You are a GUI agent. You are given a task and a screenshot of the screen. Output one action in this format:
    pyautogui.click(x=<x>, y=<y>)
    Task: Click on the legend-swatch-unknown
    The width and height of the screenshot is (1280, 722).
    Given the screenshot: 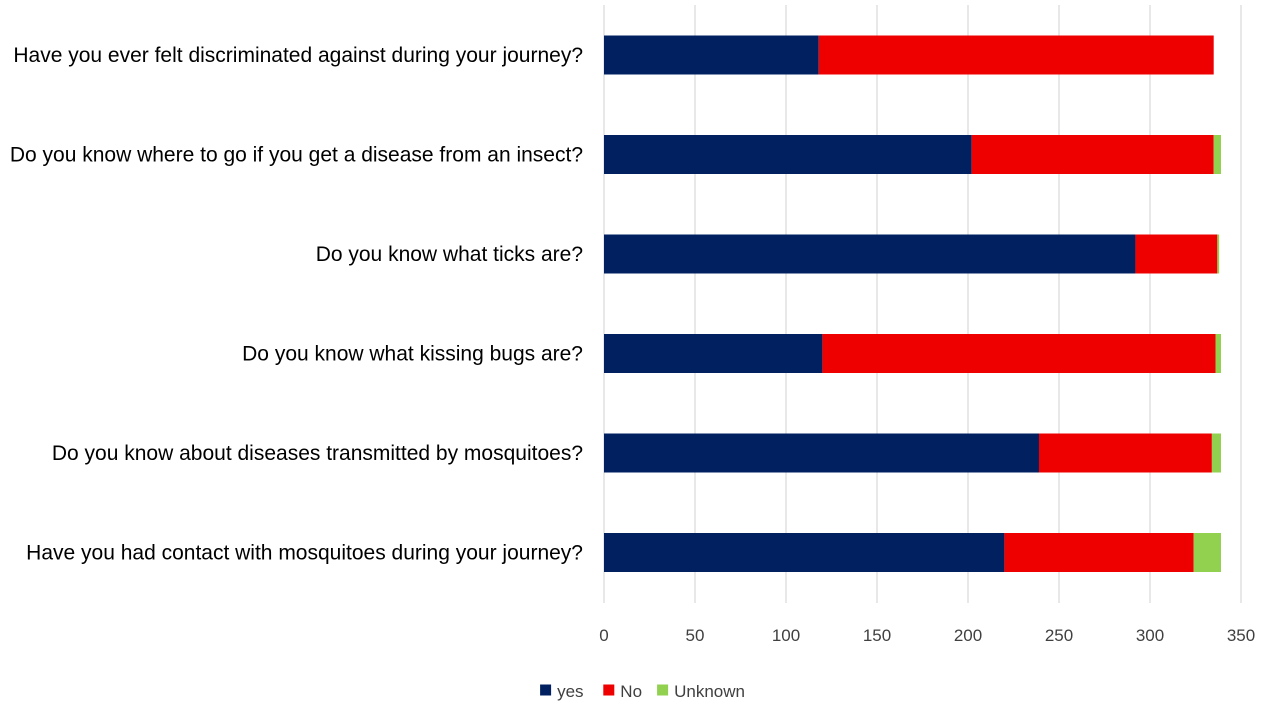 What is the action you would take?
    pyautogui.click(x=663, y=690)
    